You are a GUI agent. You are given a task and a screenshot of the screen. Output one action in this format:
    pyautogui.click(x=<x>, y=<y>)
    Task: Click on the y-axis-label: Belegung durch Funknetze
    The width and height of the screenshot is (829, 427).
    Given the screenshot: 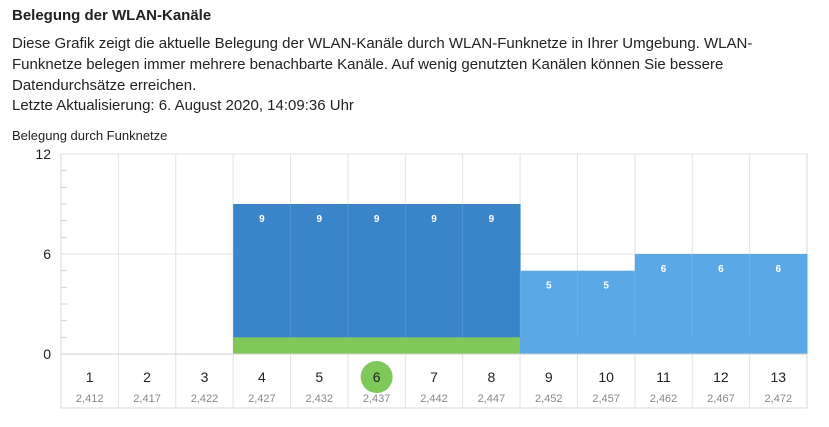 What is the action you would take?
    pyautogui.click(x=90, y=135)
    